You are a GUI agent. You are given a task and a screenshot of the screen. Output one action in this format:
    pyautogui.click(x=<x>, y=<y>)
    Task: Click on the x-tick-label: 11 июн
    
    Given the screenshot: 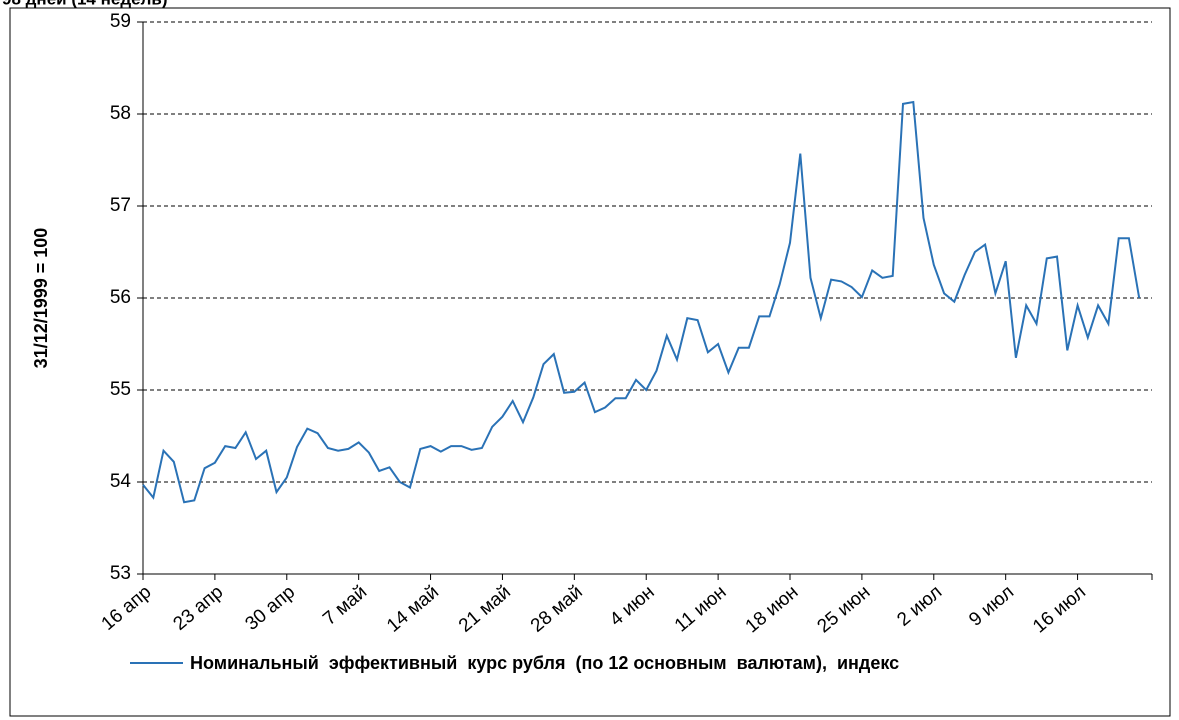 What is the action you would take?
    pyautogui.click(x=701, y=609)
    